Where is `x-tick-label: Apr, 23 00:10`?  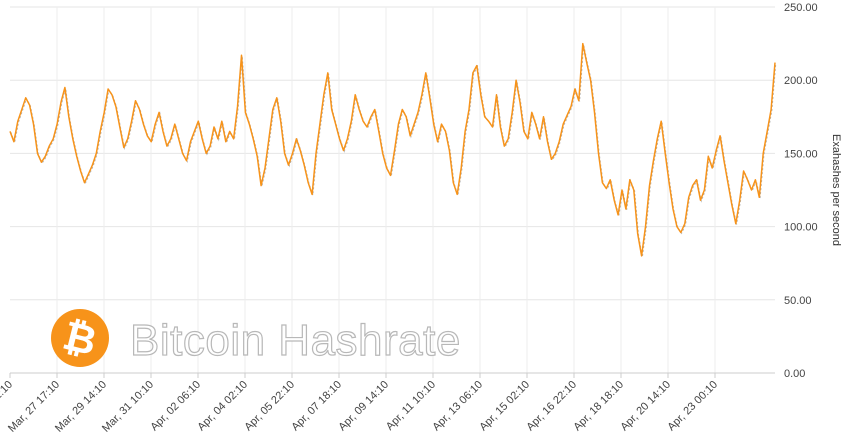
x-tick-label: Apr, 23 00:10 is located at coordinates (692, 406).